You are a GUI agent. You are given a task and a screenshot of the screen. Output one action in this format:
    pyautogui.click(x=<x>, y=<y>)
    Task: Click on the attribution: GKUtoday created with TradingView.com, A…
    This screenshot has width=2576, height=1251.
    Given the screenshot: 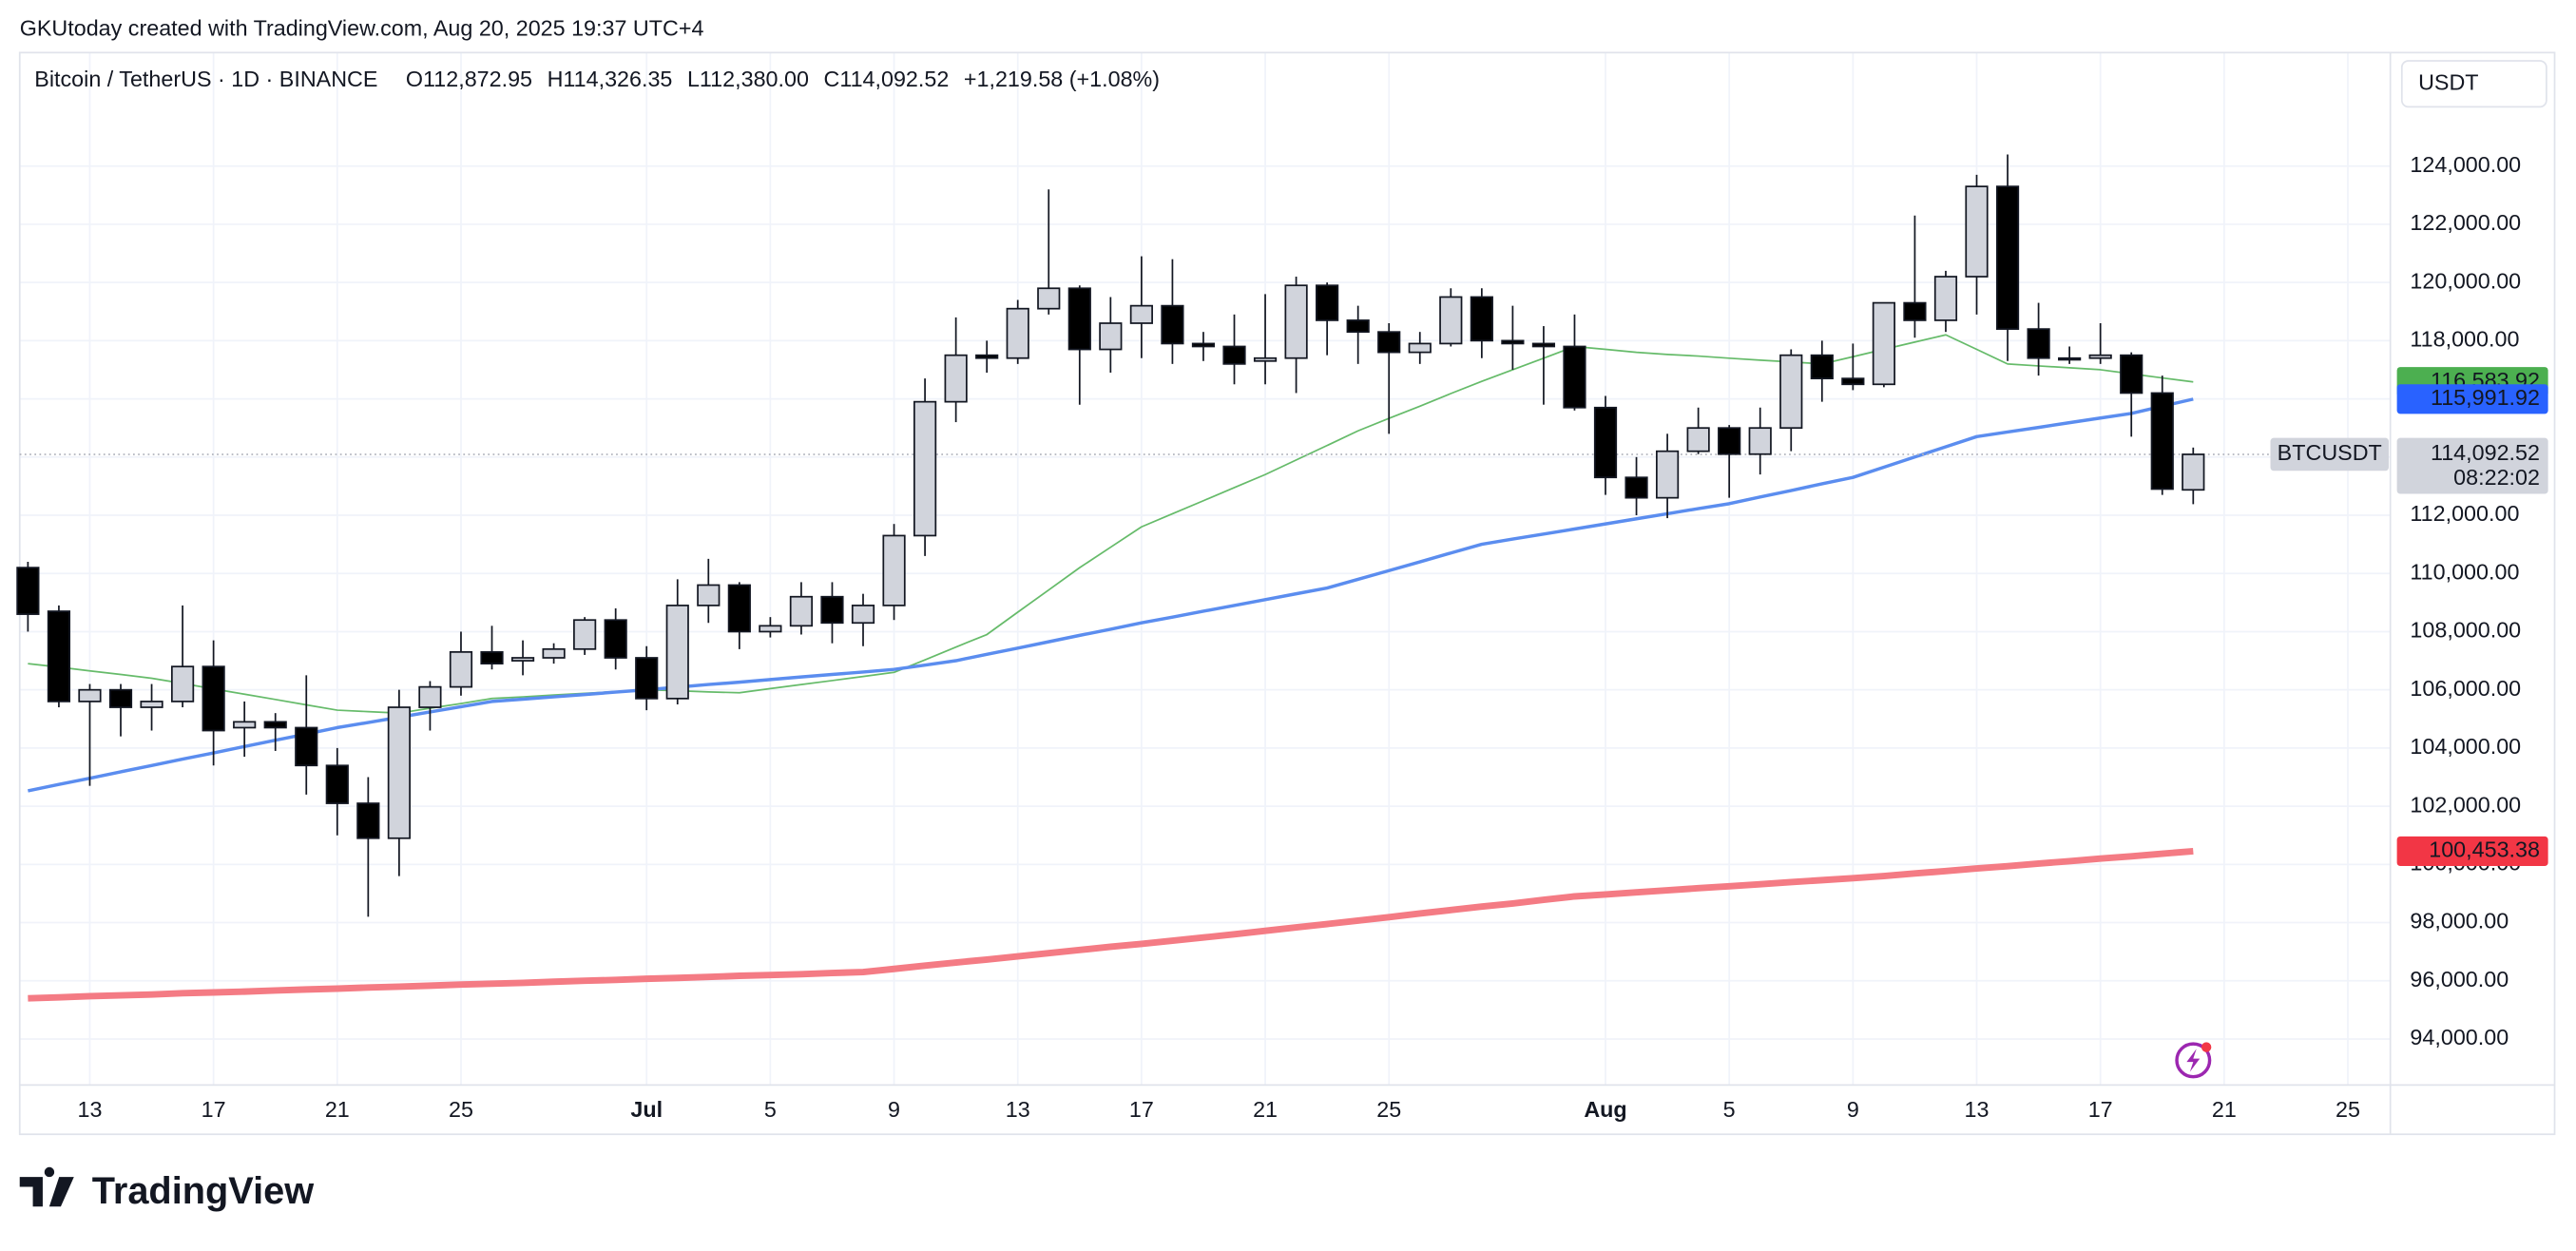 What is the action you would take?
    pyautogui.click(x=362, y=27)
    